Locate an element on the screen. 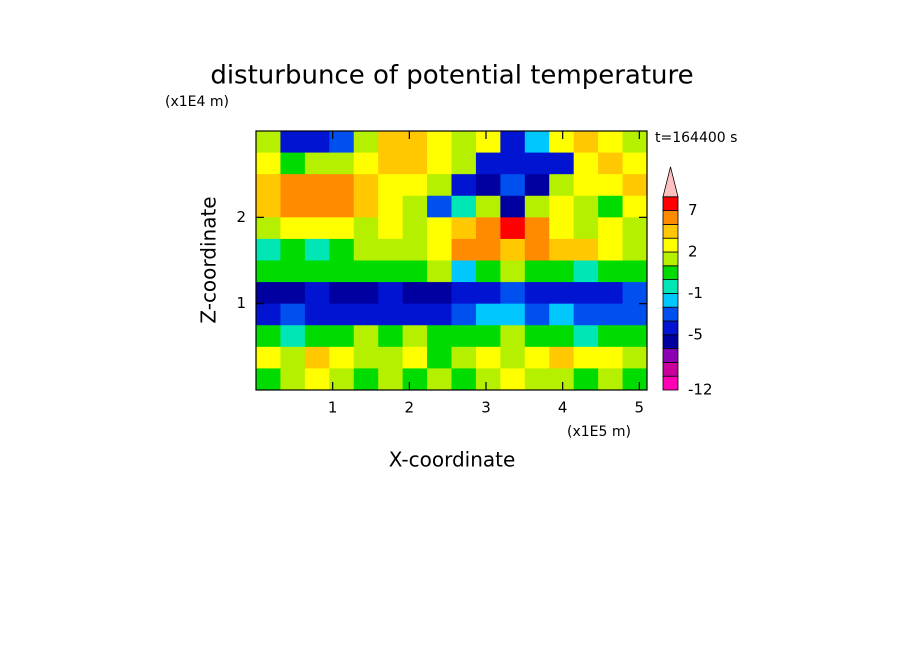 The width and height of the screenshot is (904, 654). colorbar-tick-label: -1 is located at coordinates (695, 293).